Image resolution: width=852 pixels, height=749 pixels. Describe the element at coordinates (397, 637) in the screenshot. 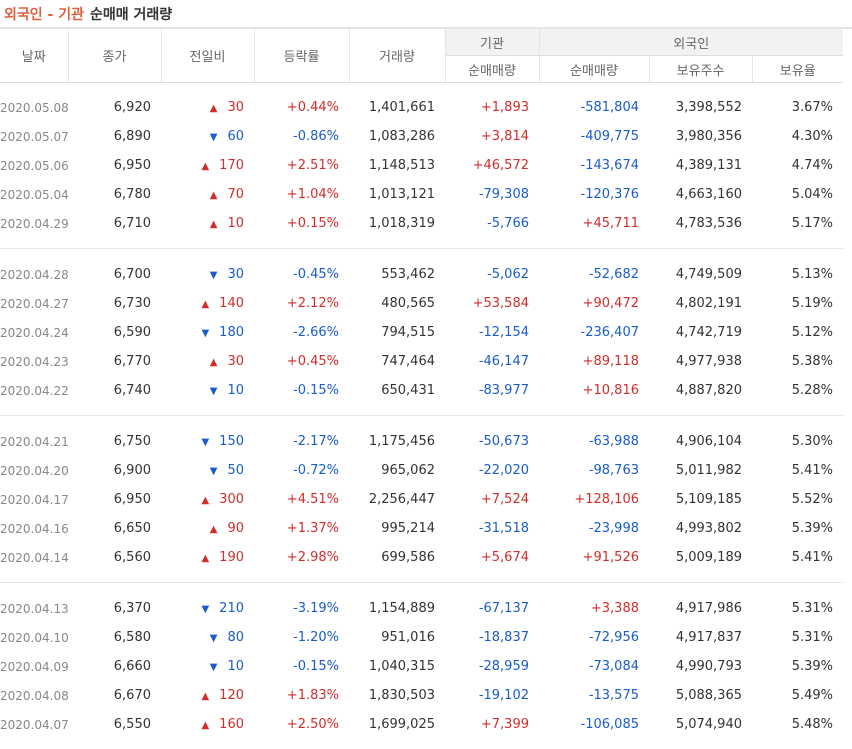

I see `volume-cell: 951,016` at that location.